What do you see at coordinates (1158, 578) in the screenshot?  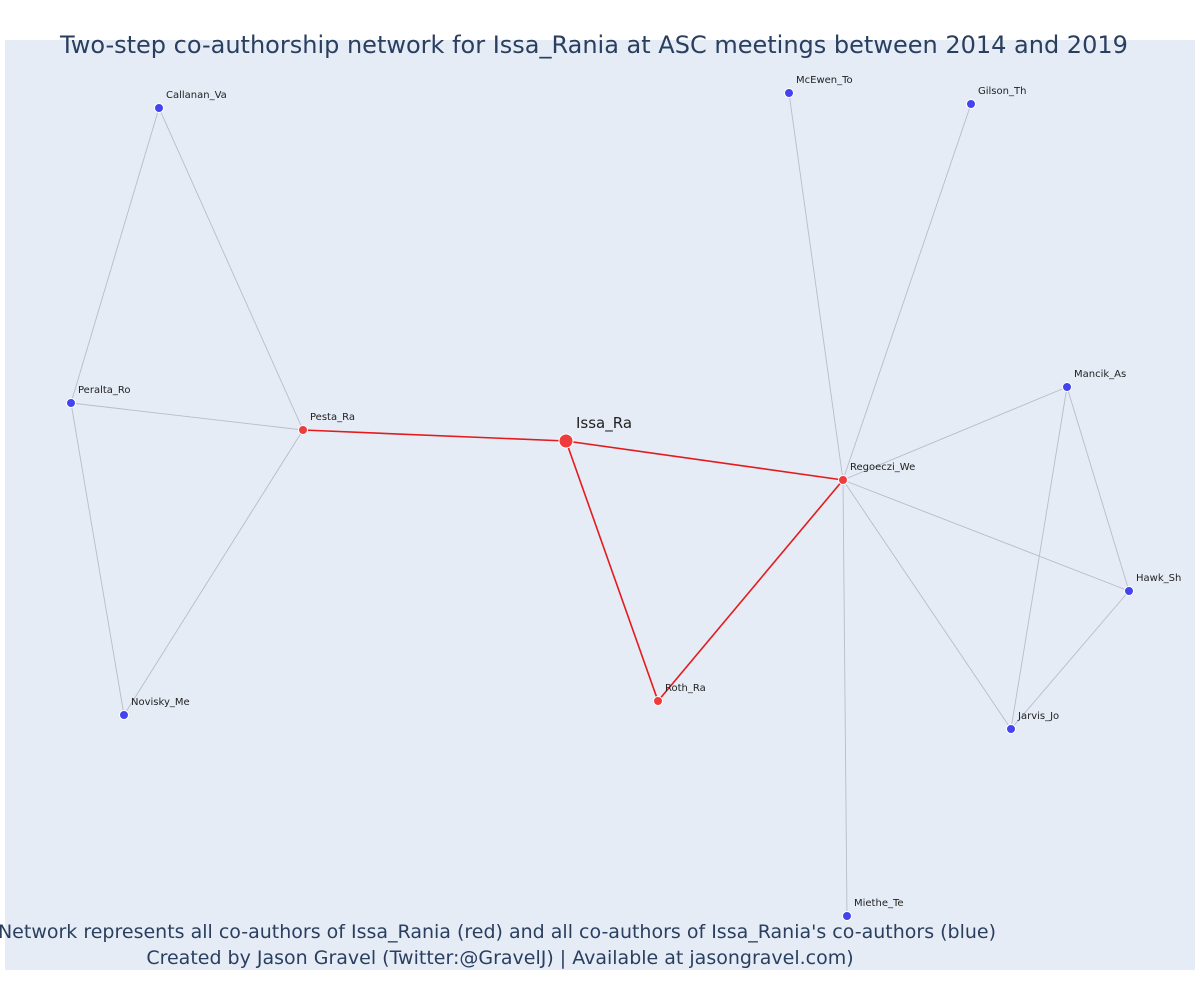 I see `node-label-Hawk_Sh: Hawk_Sh` at bounding box center [1158, 578].